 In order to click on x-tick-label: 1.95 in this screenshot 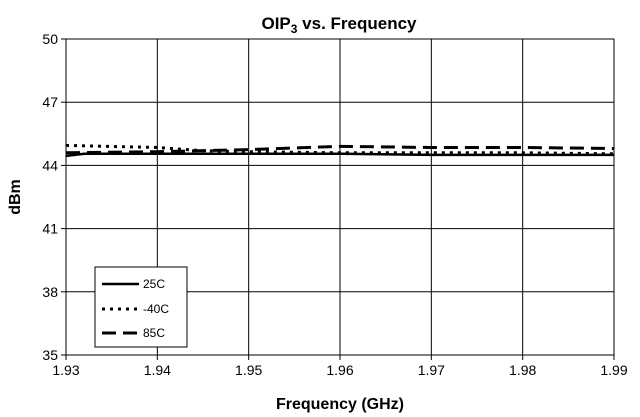, I will do `click(248, 370)`.